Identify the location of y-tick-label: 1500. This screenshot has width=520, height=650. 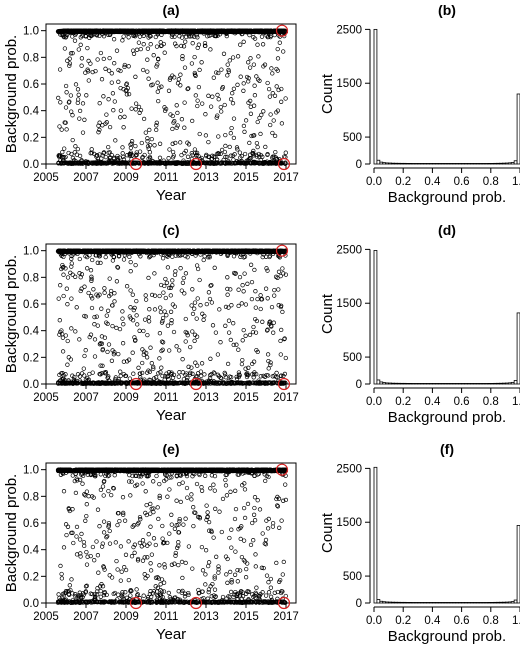
(349, 84).